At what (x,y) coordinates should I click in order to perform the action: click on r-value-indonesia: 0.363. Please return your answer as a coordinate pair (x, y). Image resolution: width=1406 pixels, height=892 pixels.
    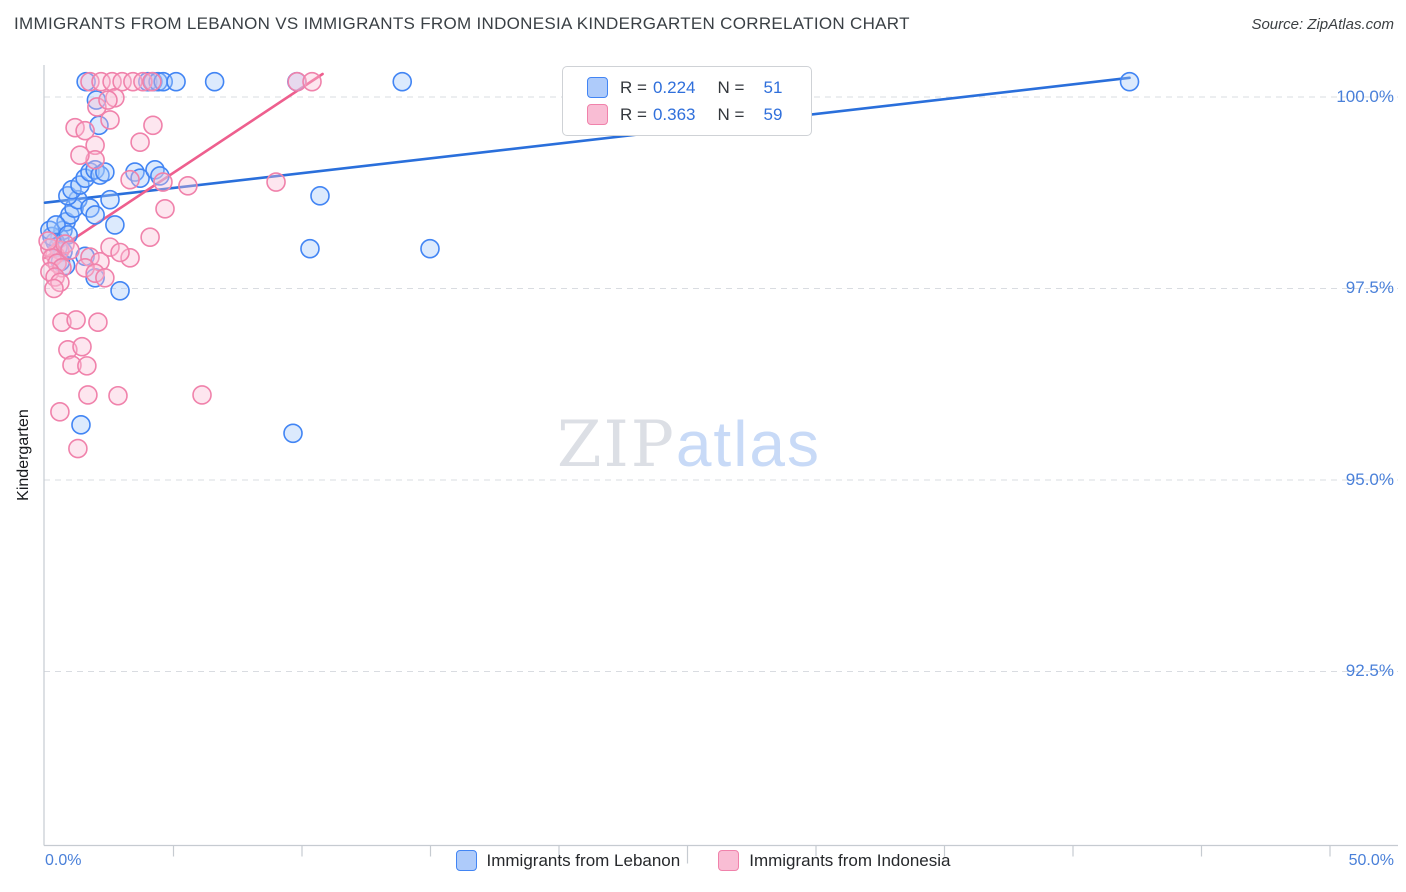
    Looking at the image, I should click on (674, 114).